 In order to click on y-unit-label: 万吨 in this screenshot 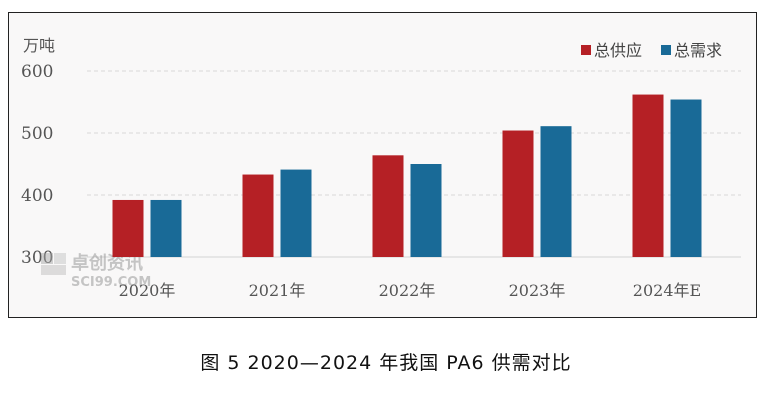, I will do `click(39, 45)`.